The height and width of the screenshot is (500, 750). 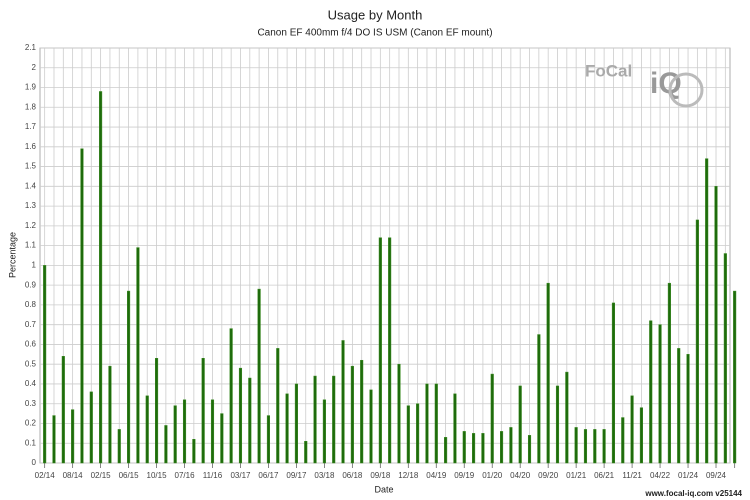 What do you see at coordinates (240, 475) in the screenshot?
I see `x-tick-label: 03/17` at bounding box center [240, 475].